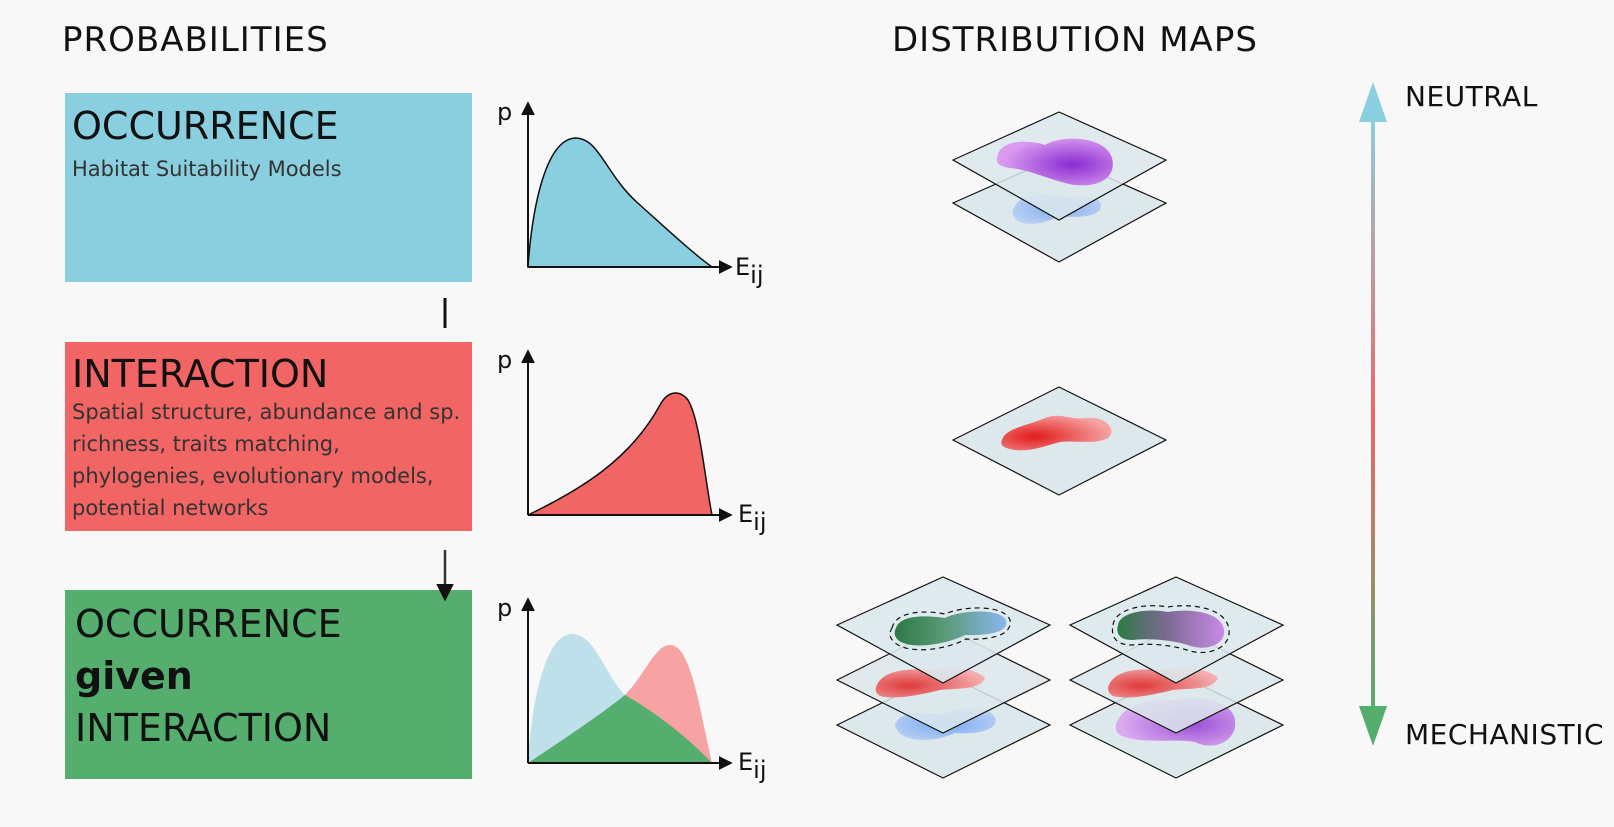 This screenshot has height=827, width=1614. What do you see at coordinates (134, 676) in the screenshot?
I see `given-line-given: given` at bounding box center [134, 676].